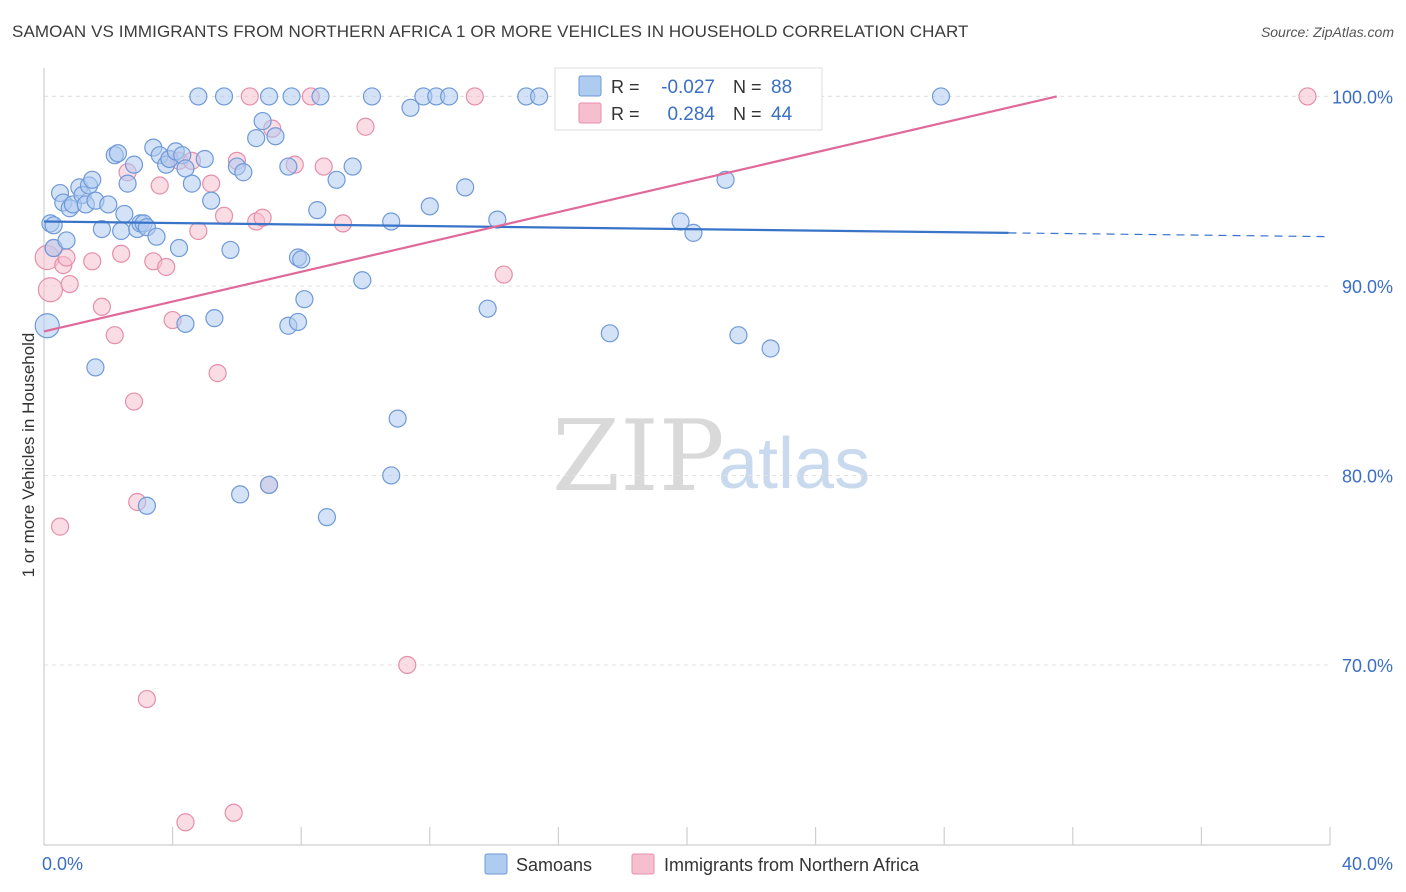 The image size is (1406, 892). What do you see at coordinates (1367, 864) in the screenshot?
I see `x-tick-label-max: 40.0%` at bounding box center [1367, 864].